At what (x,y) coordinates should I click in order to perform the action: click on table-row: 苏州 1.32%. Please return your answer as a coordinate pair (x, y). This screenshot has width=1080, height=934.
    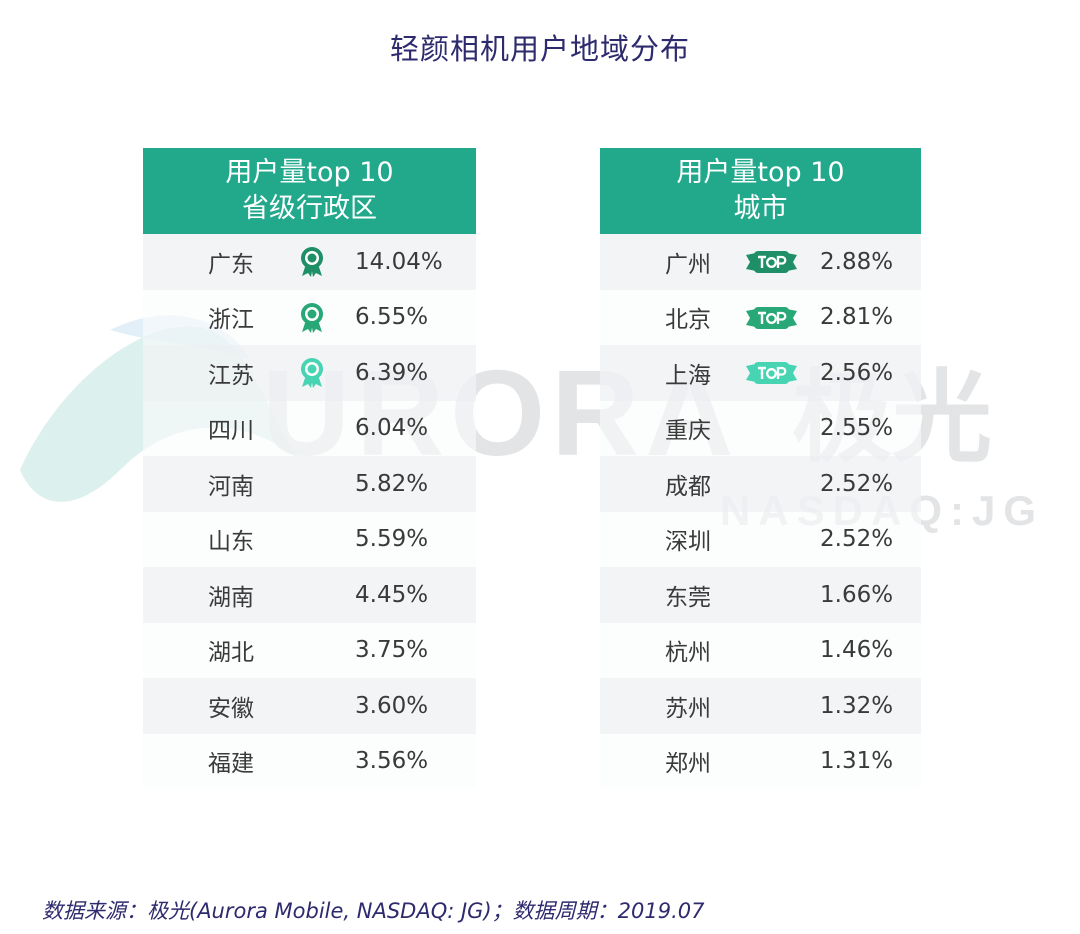
    Looking at the image, I should click on (760, 706).